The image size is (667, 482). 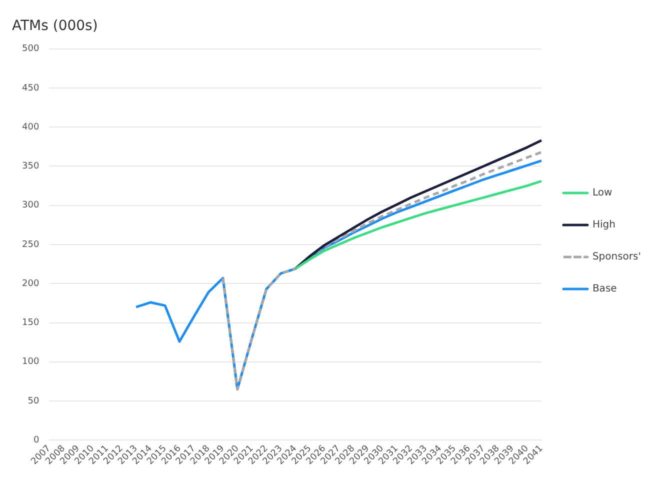 What do you see at coordinates (604, 289) in the screenshot?
I see `legend-label: Base` at bounding box center [604, 289].